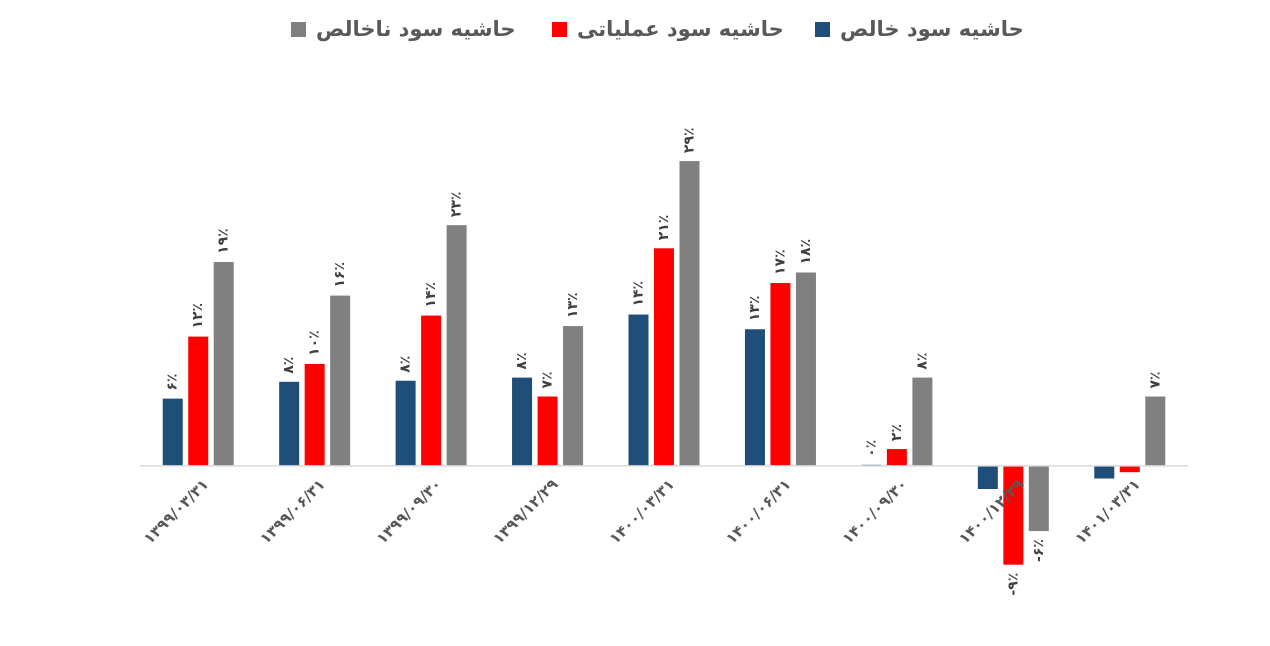  I want to click on value-label: ۲۳٪, so click(457, 205).